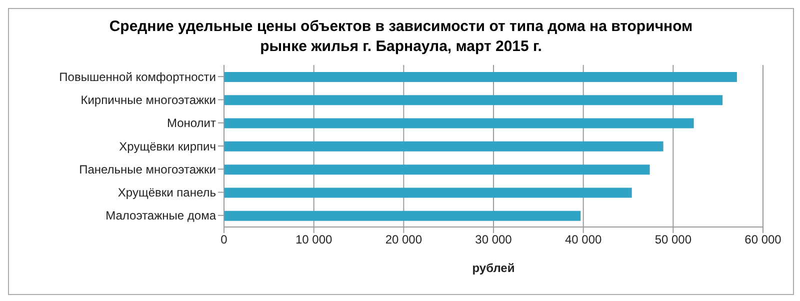 This screenshot has width=800, height=301. Describe the element at coordinates (224, 239) in the screenshot. I see `x-tick-label: 0` at that location.